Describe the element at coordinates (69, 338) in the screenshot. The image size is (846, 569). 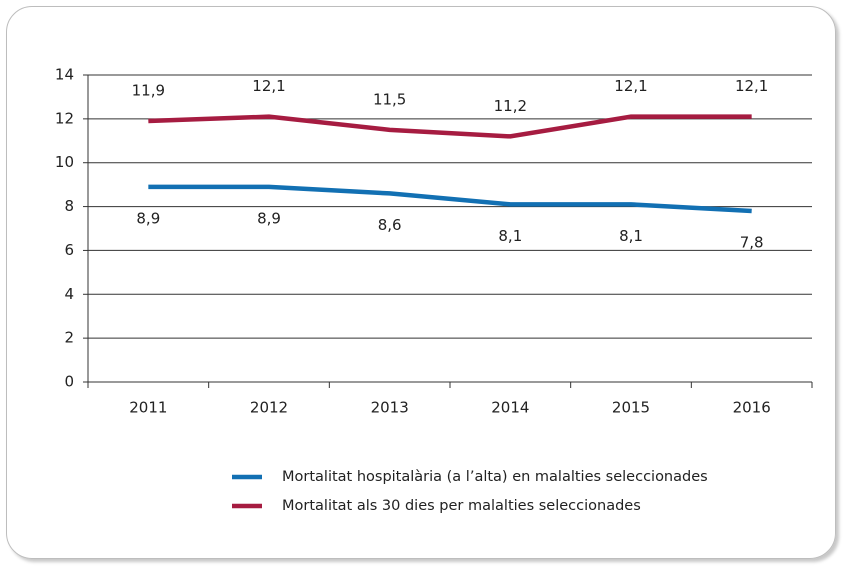
I see `y-tick-label: 2` at that location.